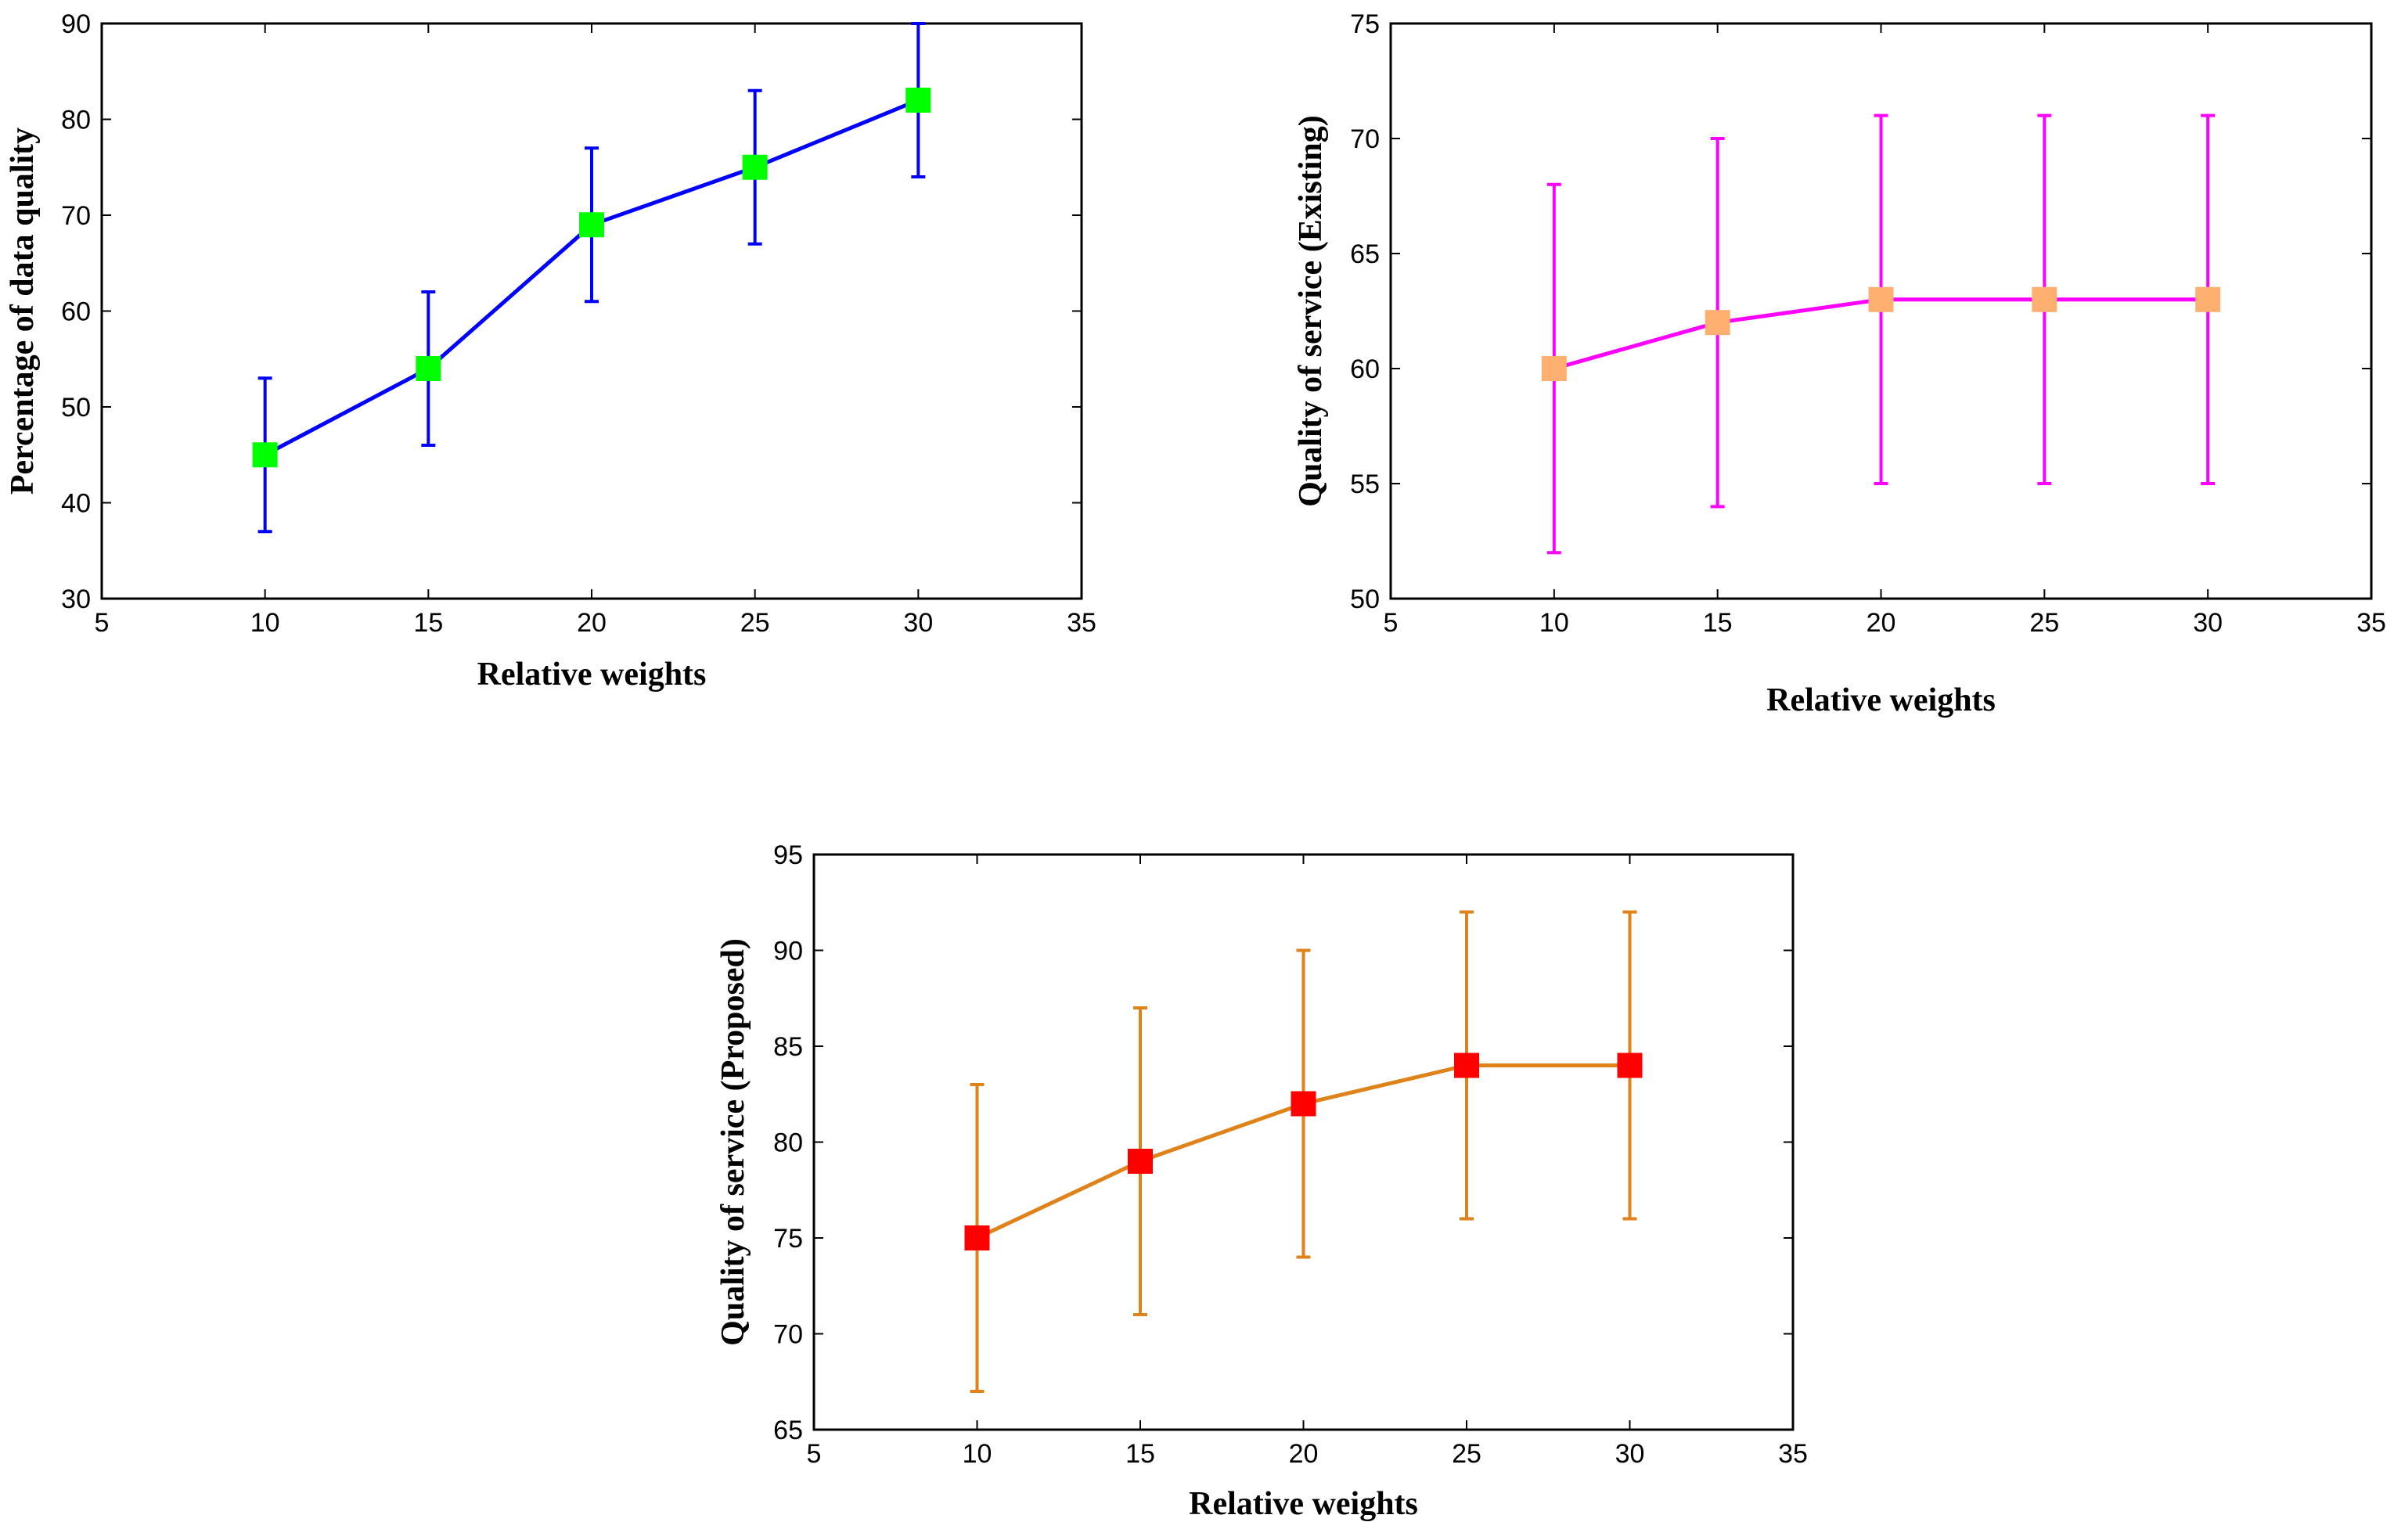  Describe the element at coordinates (788, 1047) in the screenshot. I see `y-tick-label: 85` at that location.